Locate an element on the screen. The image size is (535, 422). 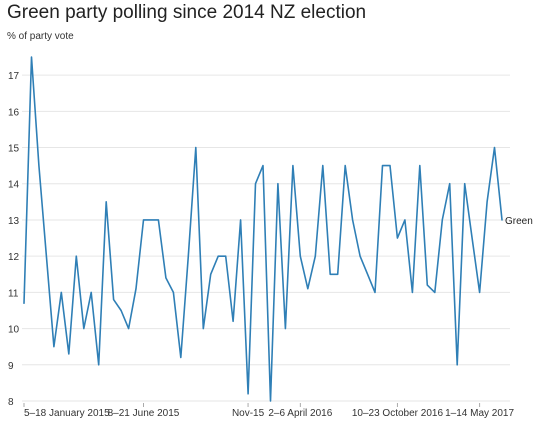
y-tick-label: 12 is located at coordinates (14, 257).